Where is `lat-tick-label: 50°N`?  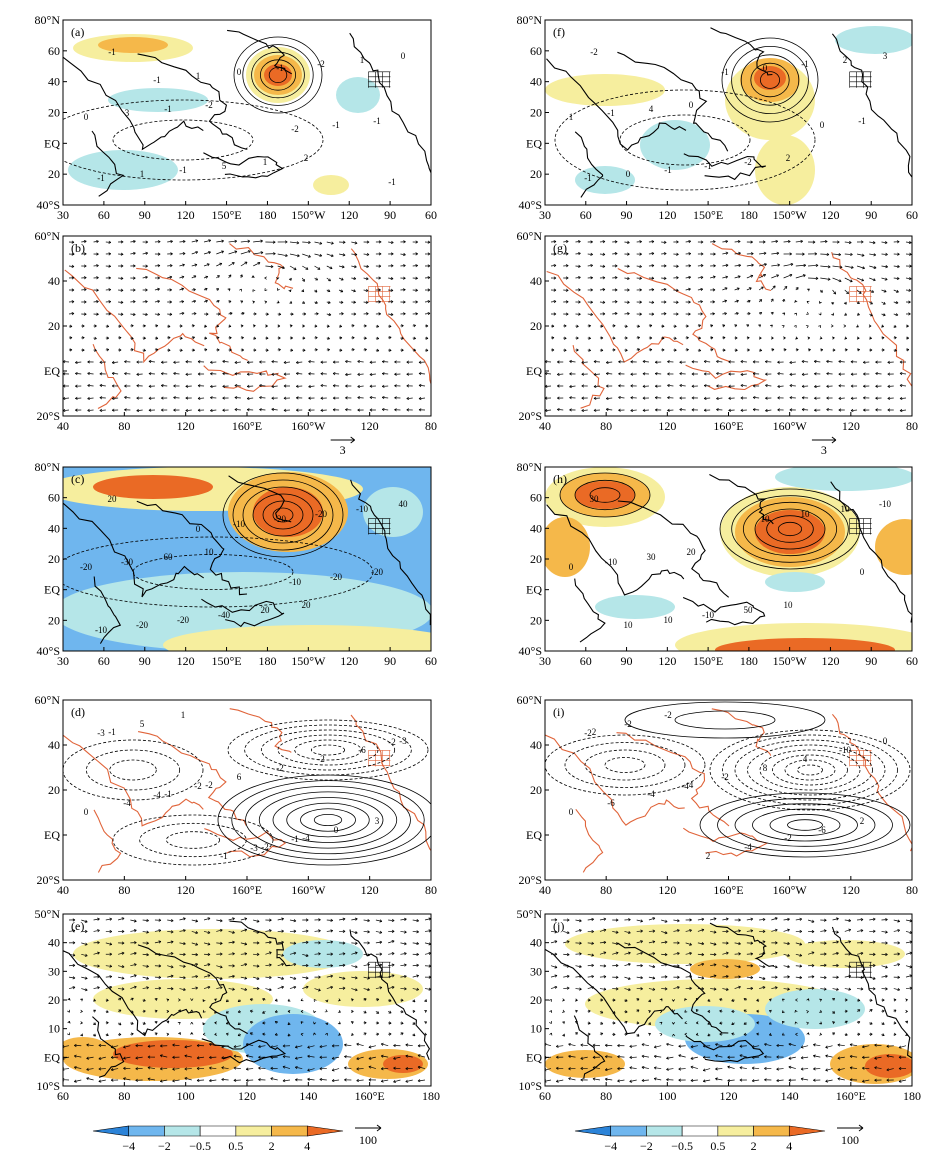
lat-tick-label: 50°N is located at coordinates (48, 914).